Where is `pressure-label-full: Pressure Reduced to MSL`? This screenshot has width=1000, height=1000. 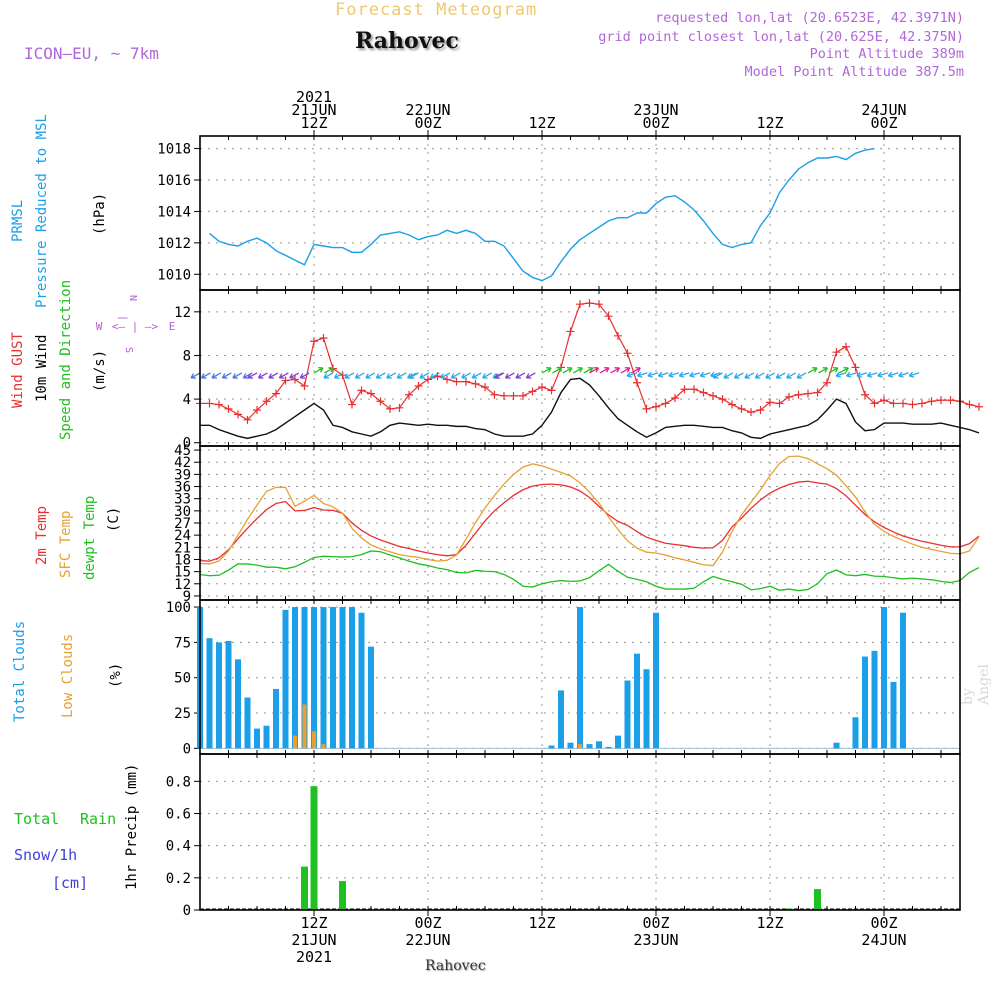
pressure-label-full: Pressure Reduced to MSL is located at coordinates (42, 211).